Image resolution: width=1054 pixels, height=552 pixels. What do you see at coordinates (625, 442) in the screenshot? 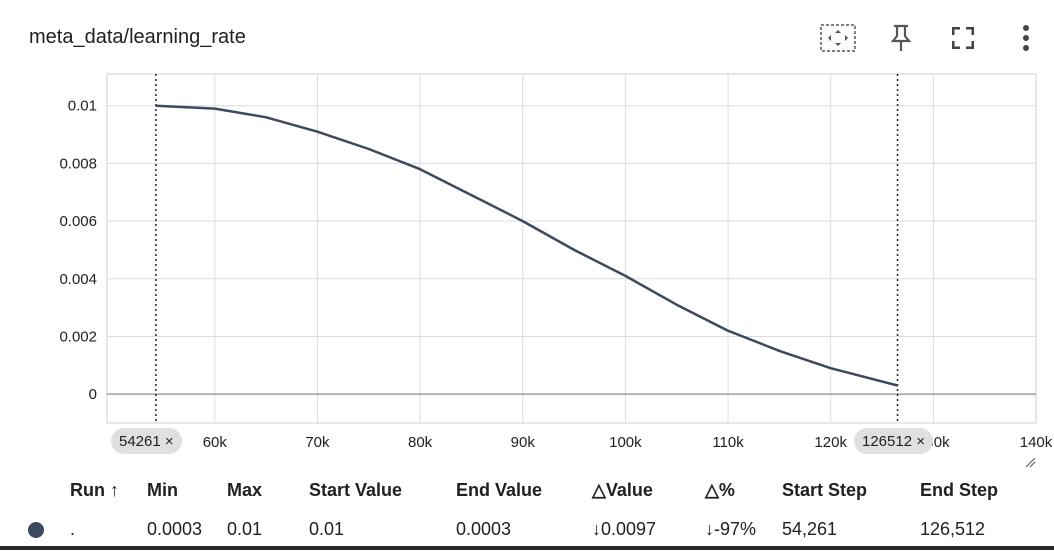
I see `x-tick-label: 100k` at bounding box center [625, 442].